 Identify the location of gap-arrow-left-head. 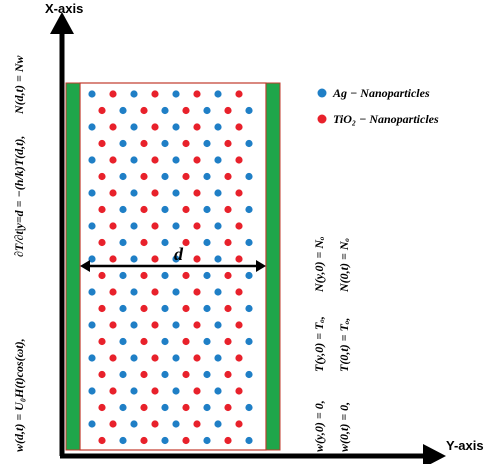
(85, 266).